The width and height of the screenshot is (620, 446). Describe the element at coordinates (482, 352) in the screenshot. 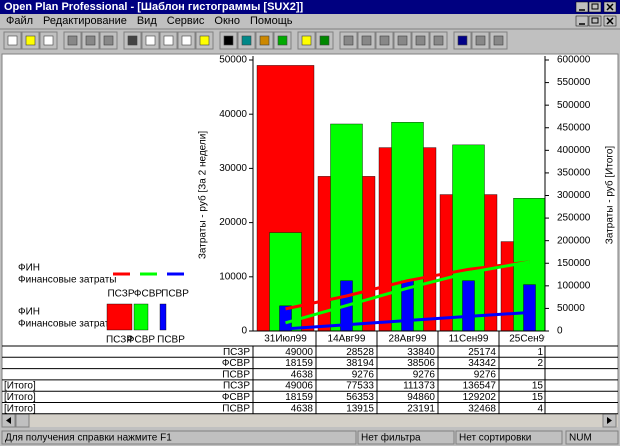

I see `table-cell: 25174` at that location.